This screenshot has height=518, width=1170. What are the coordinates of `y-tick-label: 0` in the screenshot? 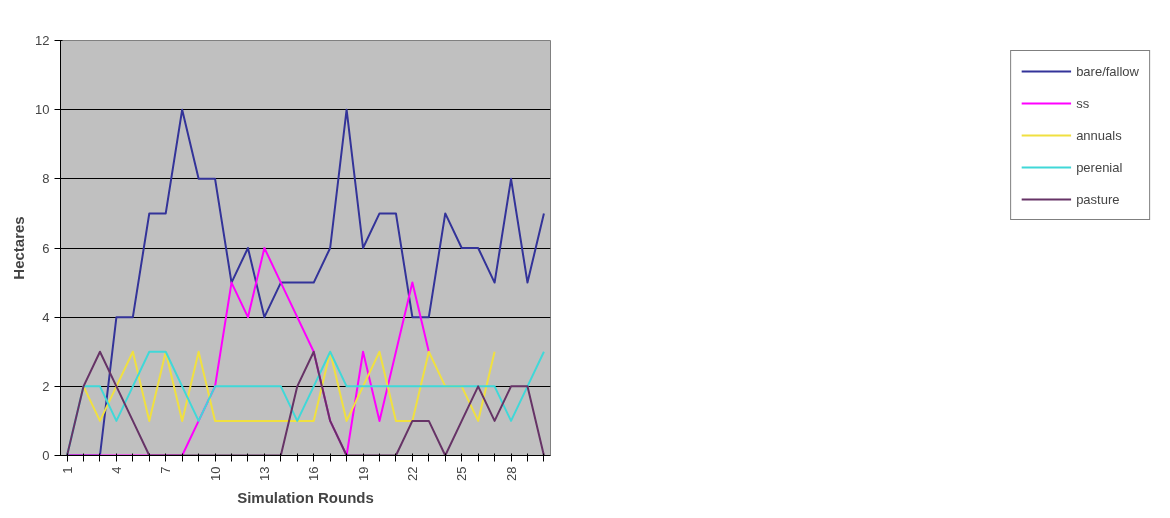 It's located at (46, 455).